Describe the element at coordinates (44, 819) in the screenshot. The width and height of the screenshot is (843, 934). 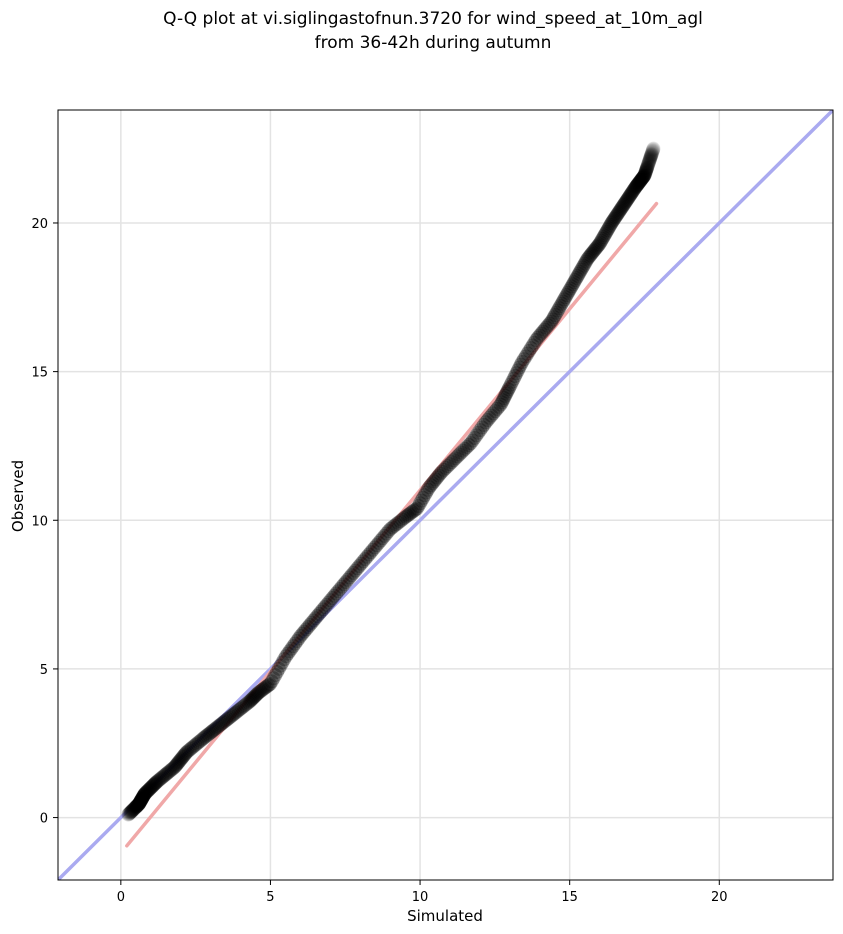
I see `y-tick-label: 0` at that location.